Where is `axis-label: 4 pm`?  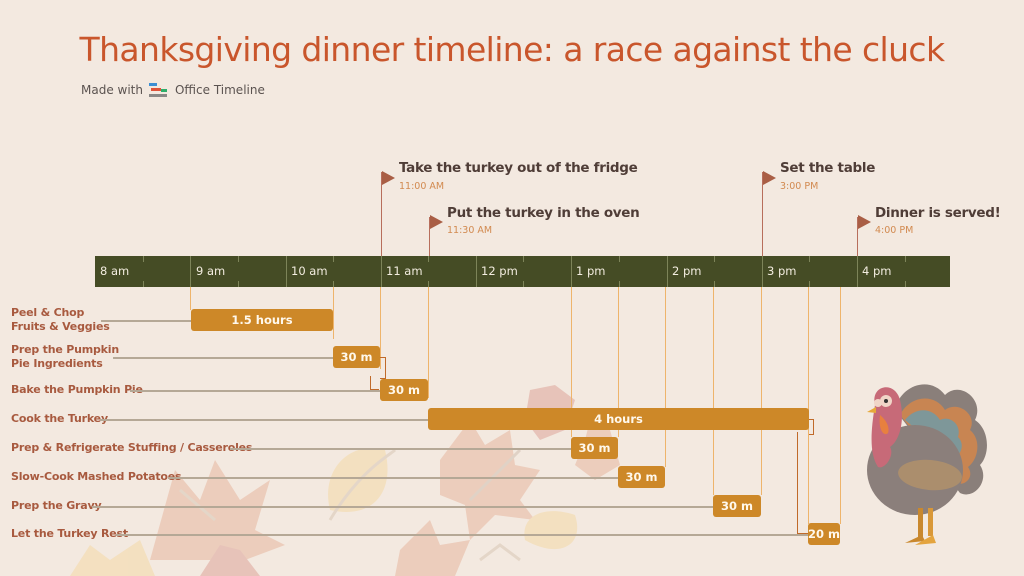
axis-label: 4 pm is located at coordinates (877, 271).